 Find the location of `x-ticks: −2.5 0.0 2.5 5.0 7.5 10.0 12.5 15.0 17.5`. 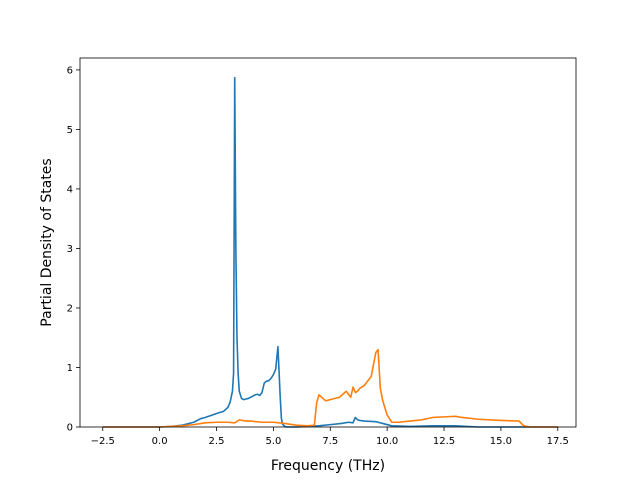

x-ticks: −2.5 0.0 2.5 5.0 7.5 10.0 12.5 15.0 17.5 is located at coordinates (330, 437).